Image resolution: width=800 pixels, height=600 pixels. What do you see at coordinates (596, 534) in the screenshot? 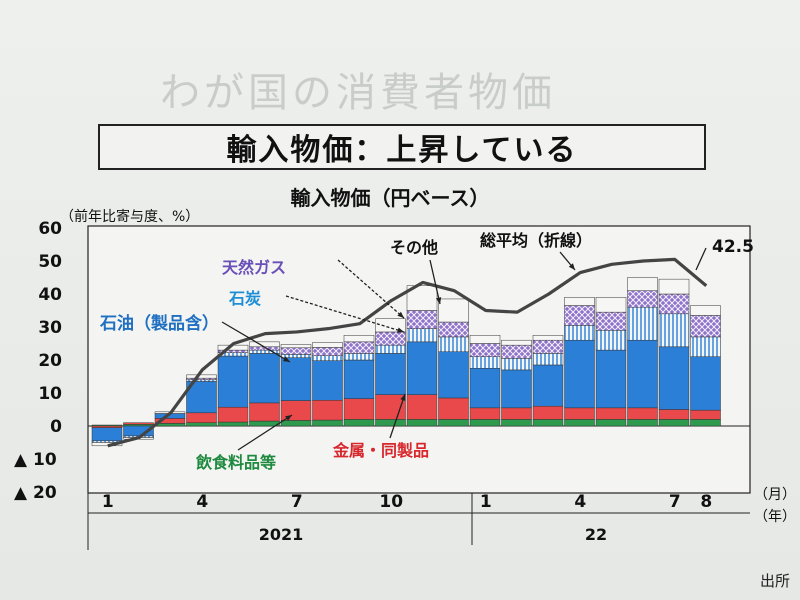
I see `year-label: 22` at bounding box center [596, 534].